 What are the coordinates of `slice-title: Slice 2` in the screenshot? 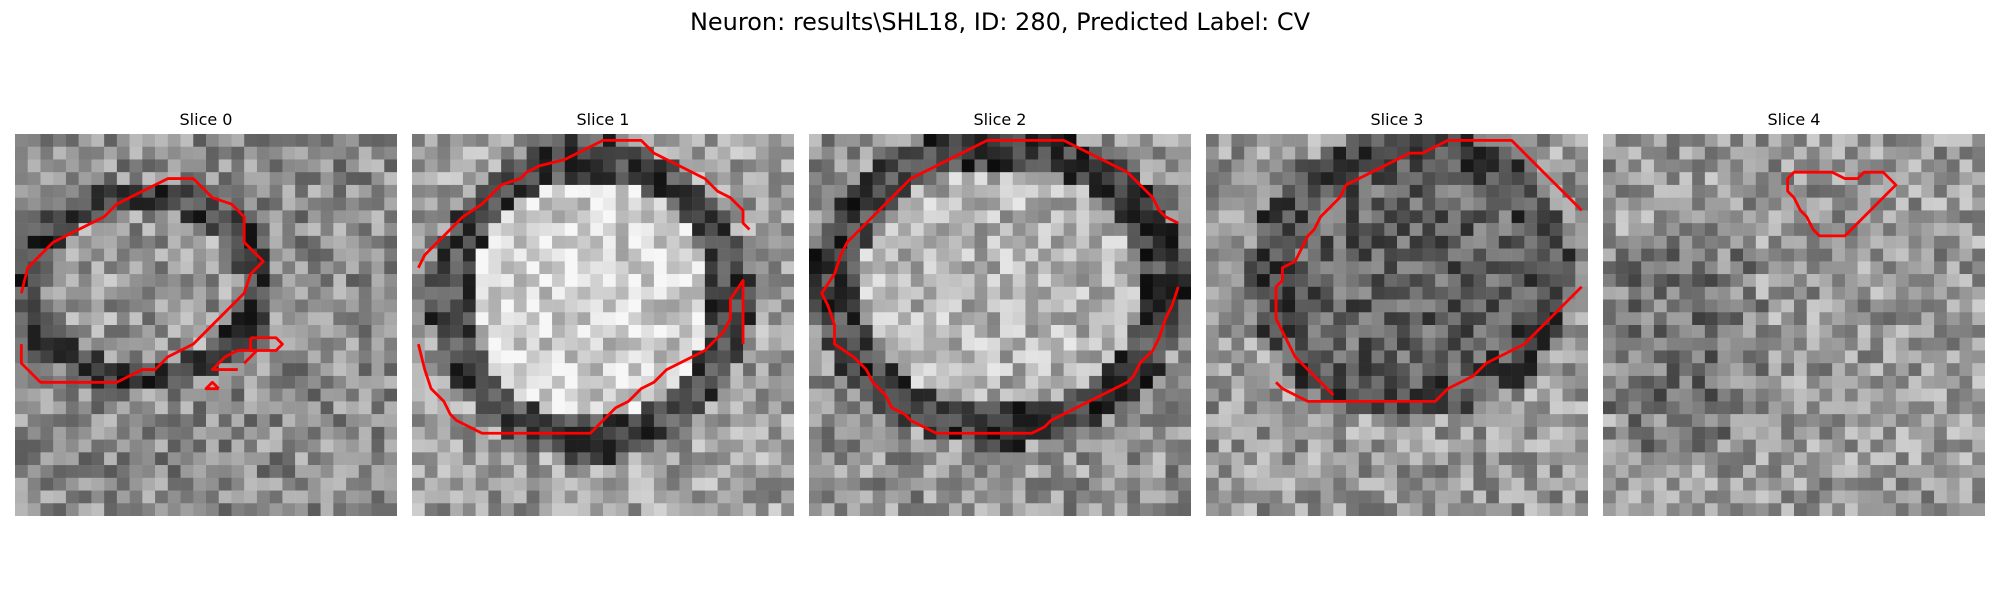 It's located at (1000, 119).